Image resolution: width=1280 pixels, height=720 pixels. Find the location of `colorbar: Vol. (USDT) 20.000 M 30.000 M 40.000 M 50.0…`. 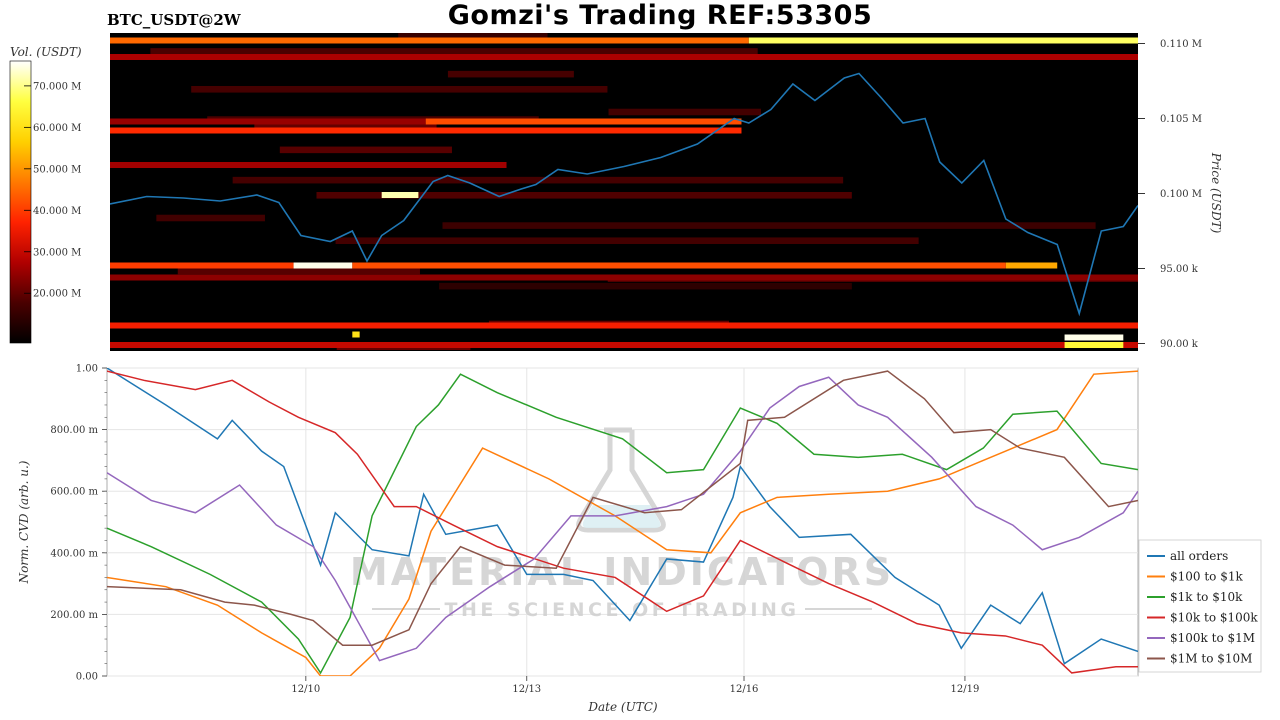

colorbar: Vol. (USDT) 20.000 M 30.000 M 40.000 M 50.0… is located at coordinates (45, 194).